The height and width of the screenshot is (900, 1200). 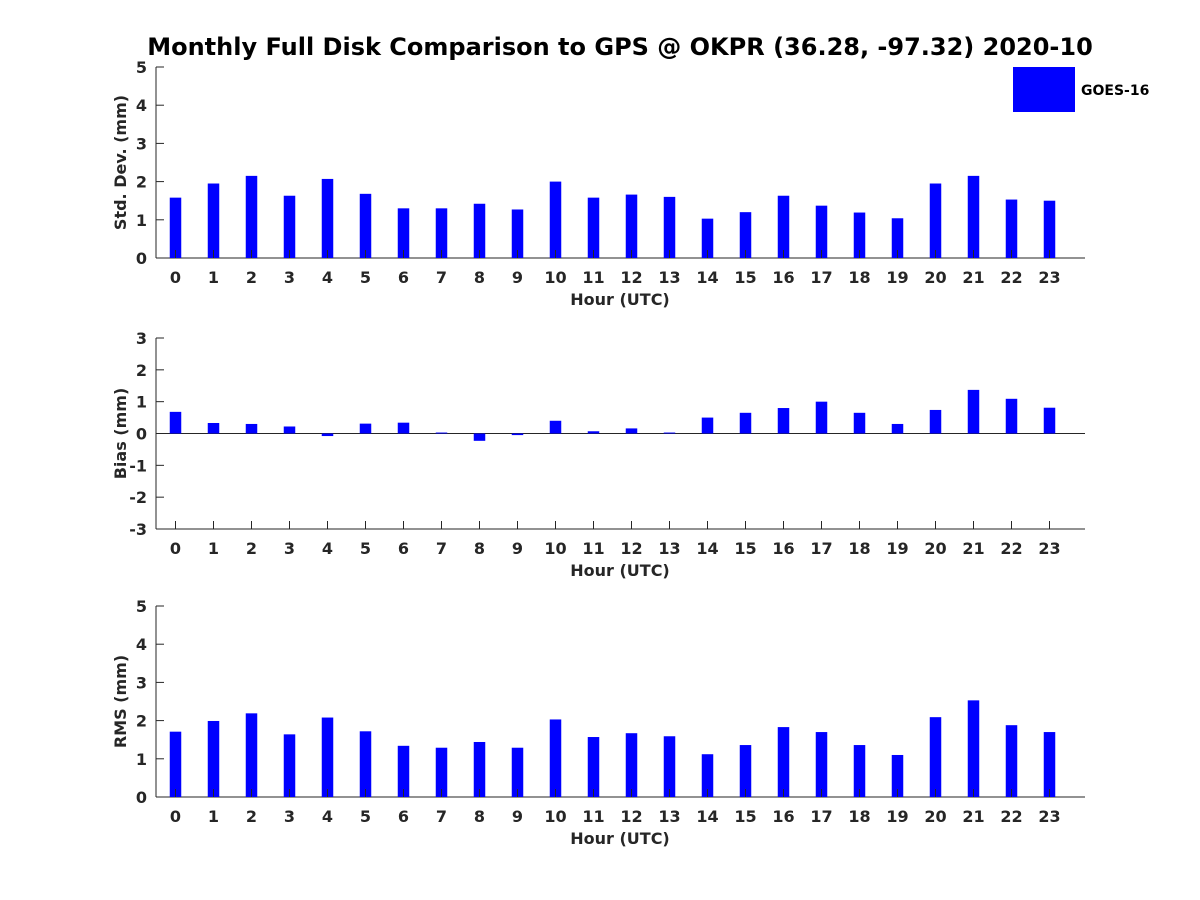 I want to click on stddev-x-axis-label: Hour (UTC), so click(x=620, y=299).